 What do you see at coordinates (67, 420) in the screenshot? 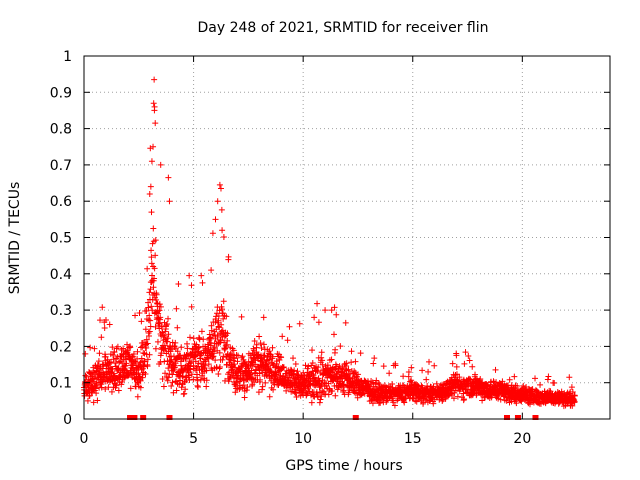
I see `y-tick-label: 0` at bounding box center [67, 420].